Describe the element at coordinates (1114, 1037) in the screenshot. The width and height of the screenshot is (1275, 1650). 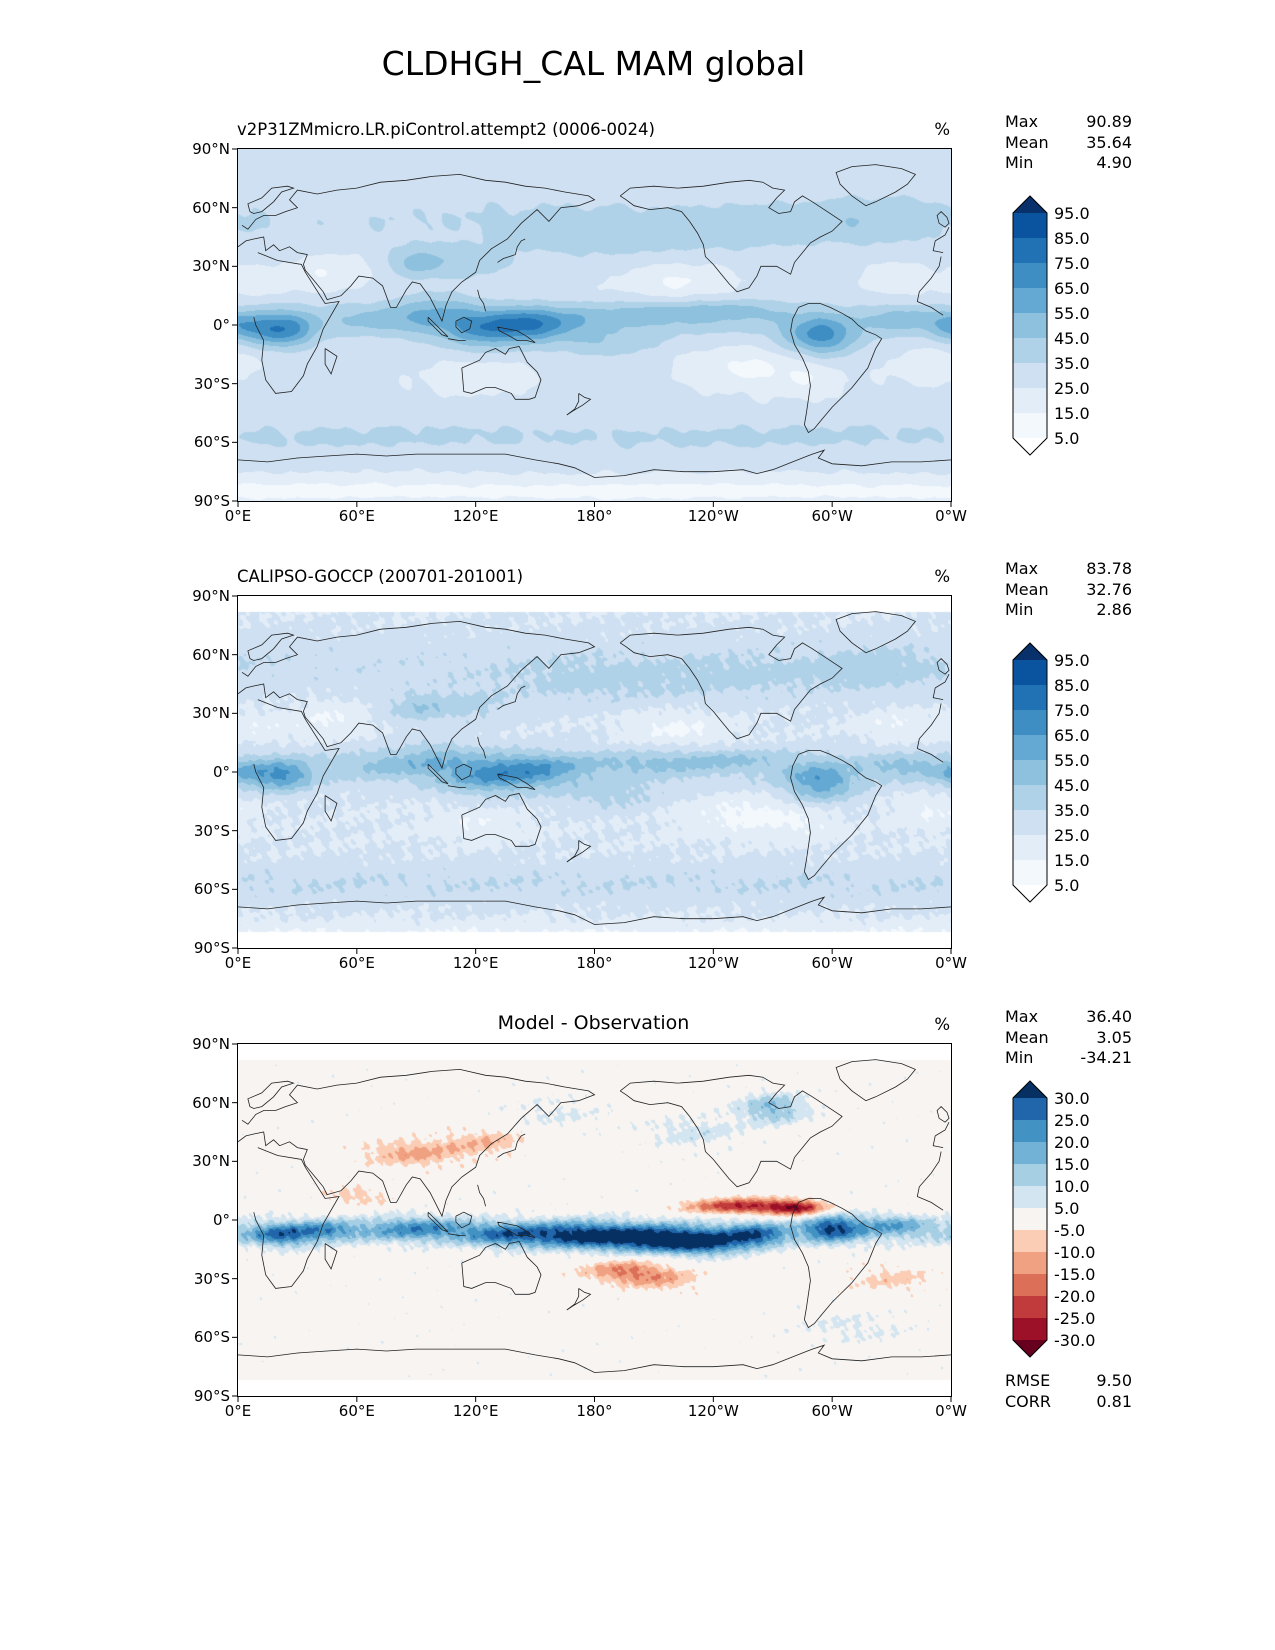
I see `stat-value: 3.05` at that location.